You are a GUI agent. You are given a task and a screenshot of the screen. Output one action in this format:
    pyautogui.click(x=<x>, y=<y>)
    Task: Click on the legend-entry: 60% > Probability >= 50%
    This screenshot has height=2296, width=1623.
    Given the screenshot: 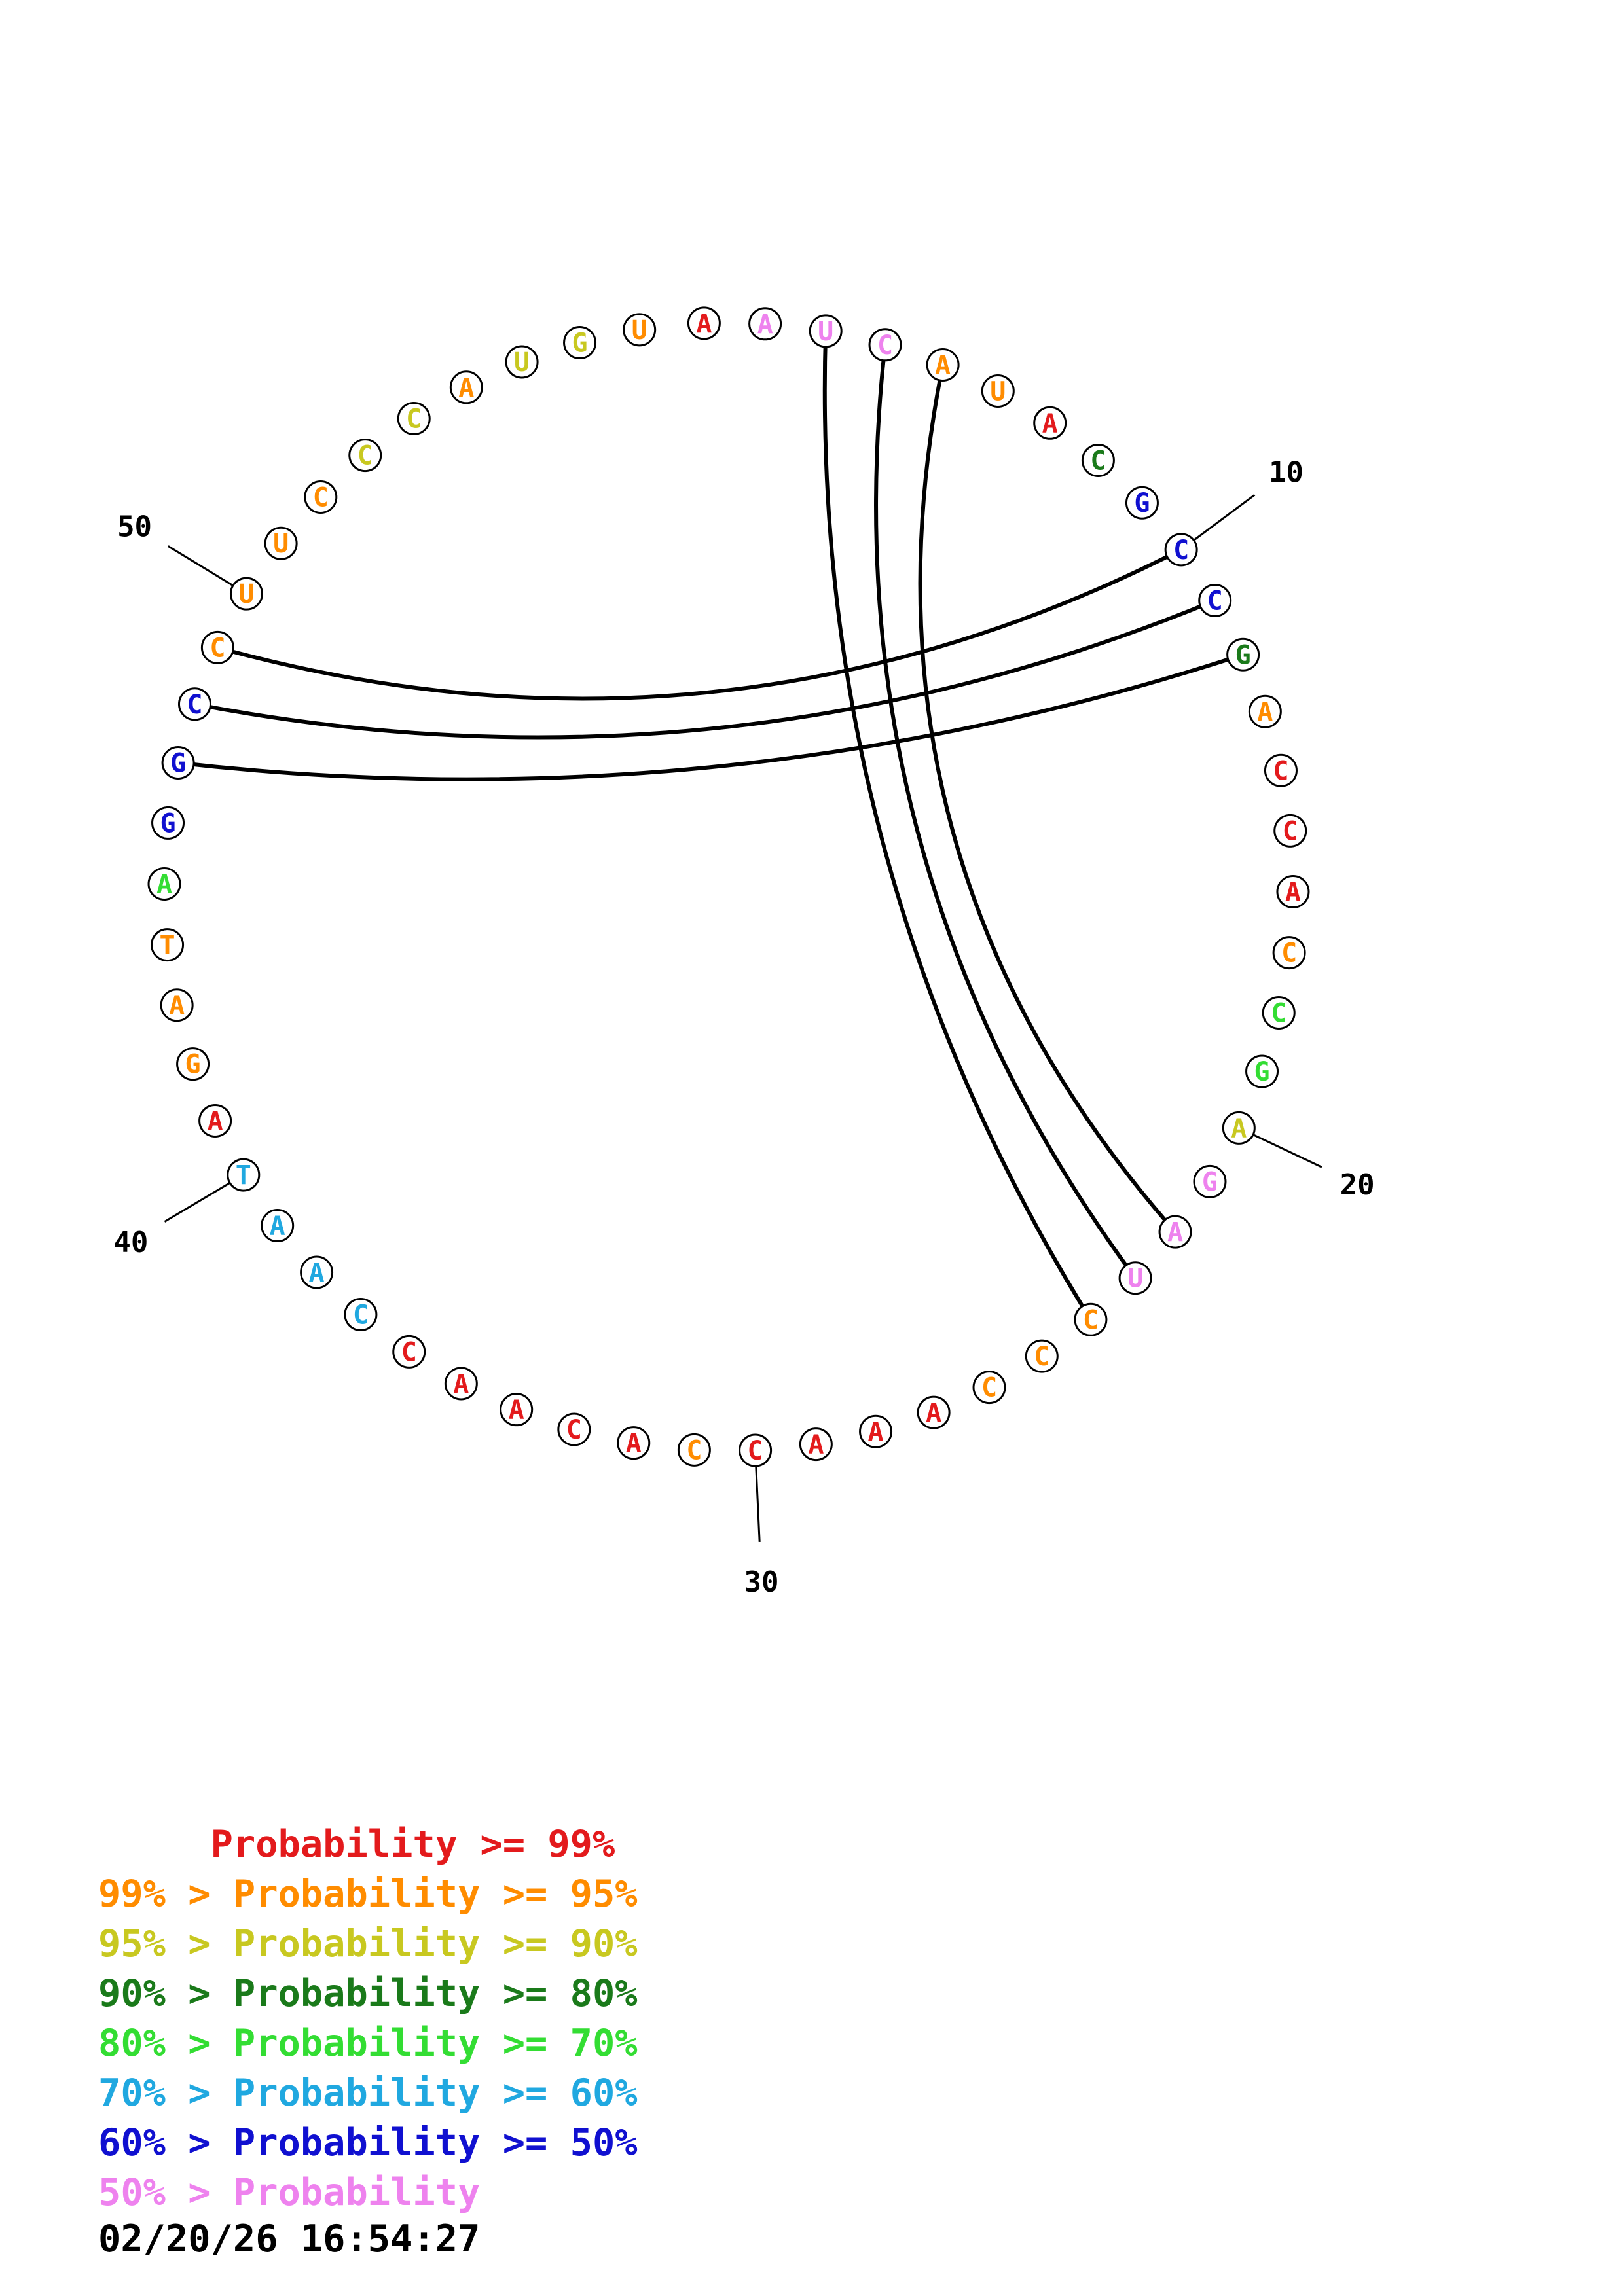 What is the action you would take?
    pyautogui.click(x=368, y=2142)
    